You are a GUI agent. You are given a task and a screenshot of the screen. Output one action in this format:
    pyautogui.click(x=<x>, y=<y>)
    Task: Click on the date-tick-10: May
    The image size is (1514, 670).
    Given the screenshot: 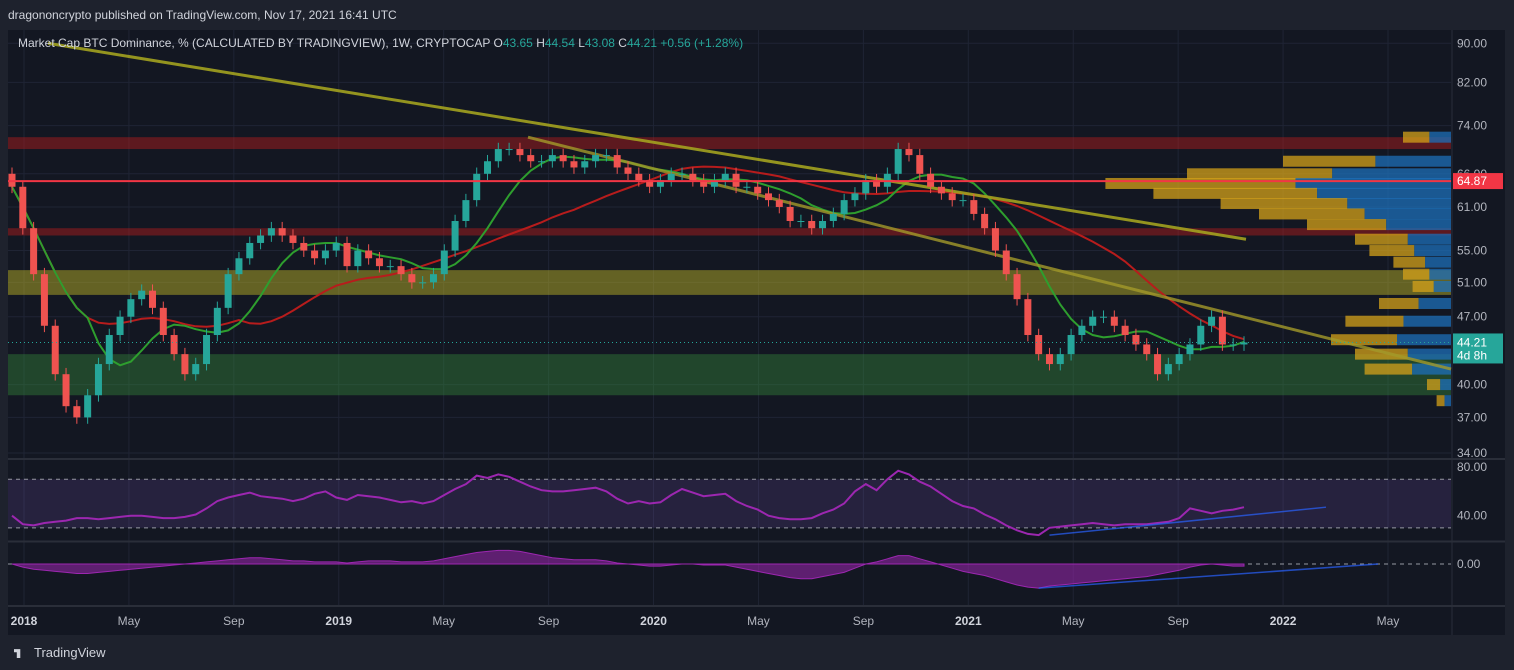 What is the action you would take?
    pyautogui.click(x=1073, y=621)
    